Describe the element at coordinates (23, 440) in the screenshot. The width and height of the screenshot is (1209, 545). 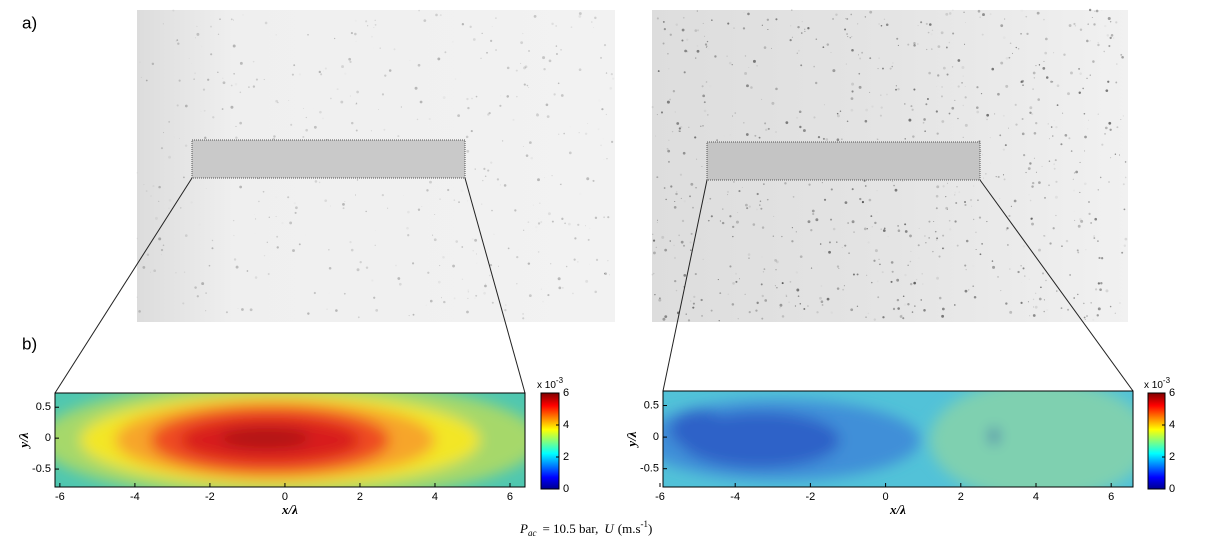
I see `y-axis-label: y/λ` at that location.